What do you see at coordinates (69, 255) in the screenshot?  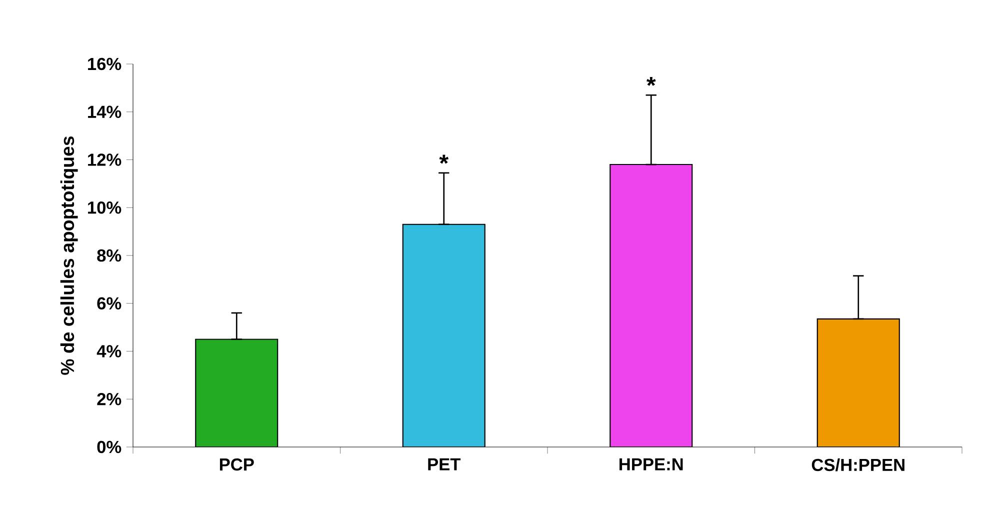 I see `y-axis-title: % de cellules apoptotiques` at bounding box center [69, 255].